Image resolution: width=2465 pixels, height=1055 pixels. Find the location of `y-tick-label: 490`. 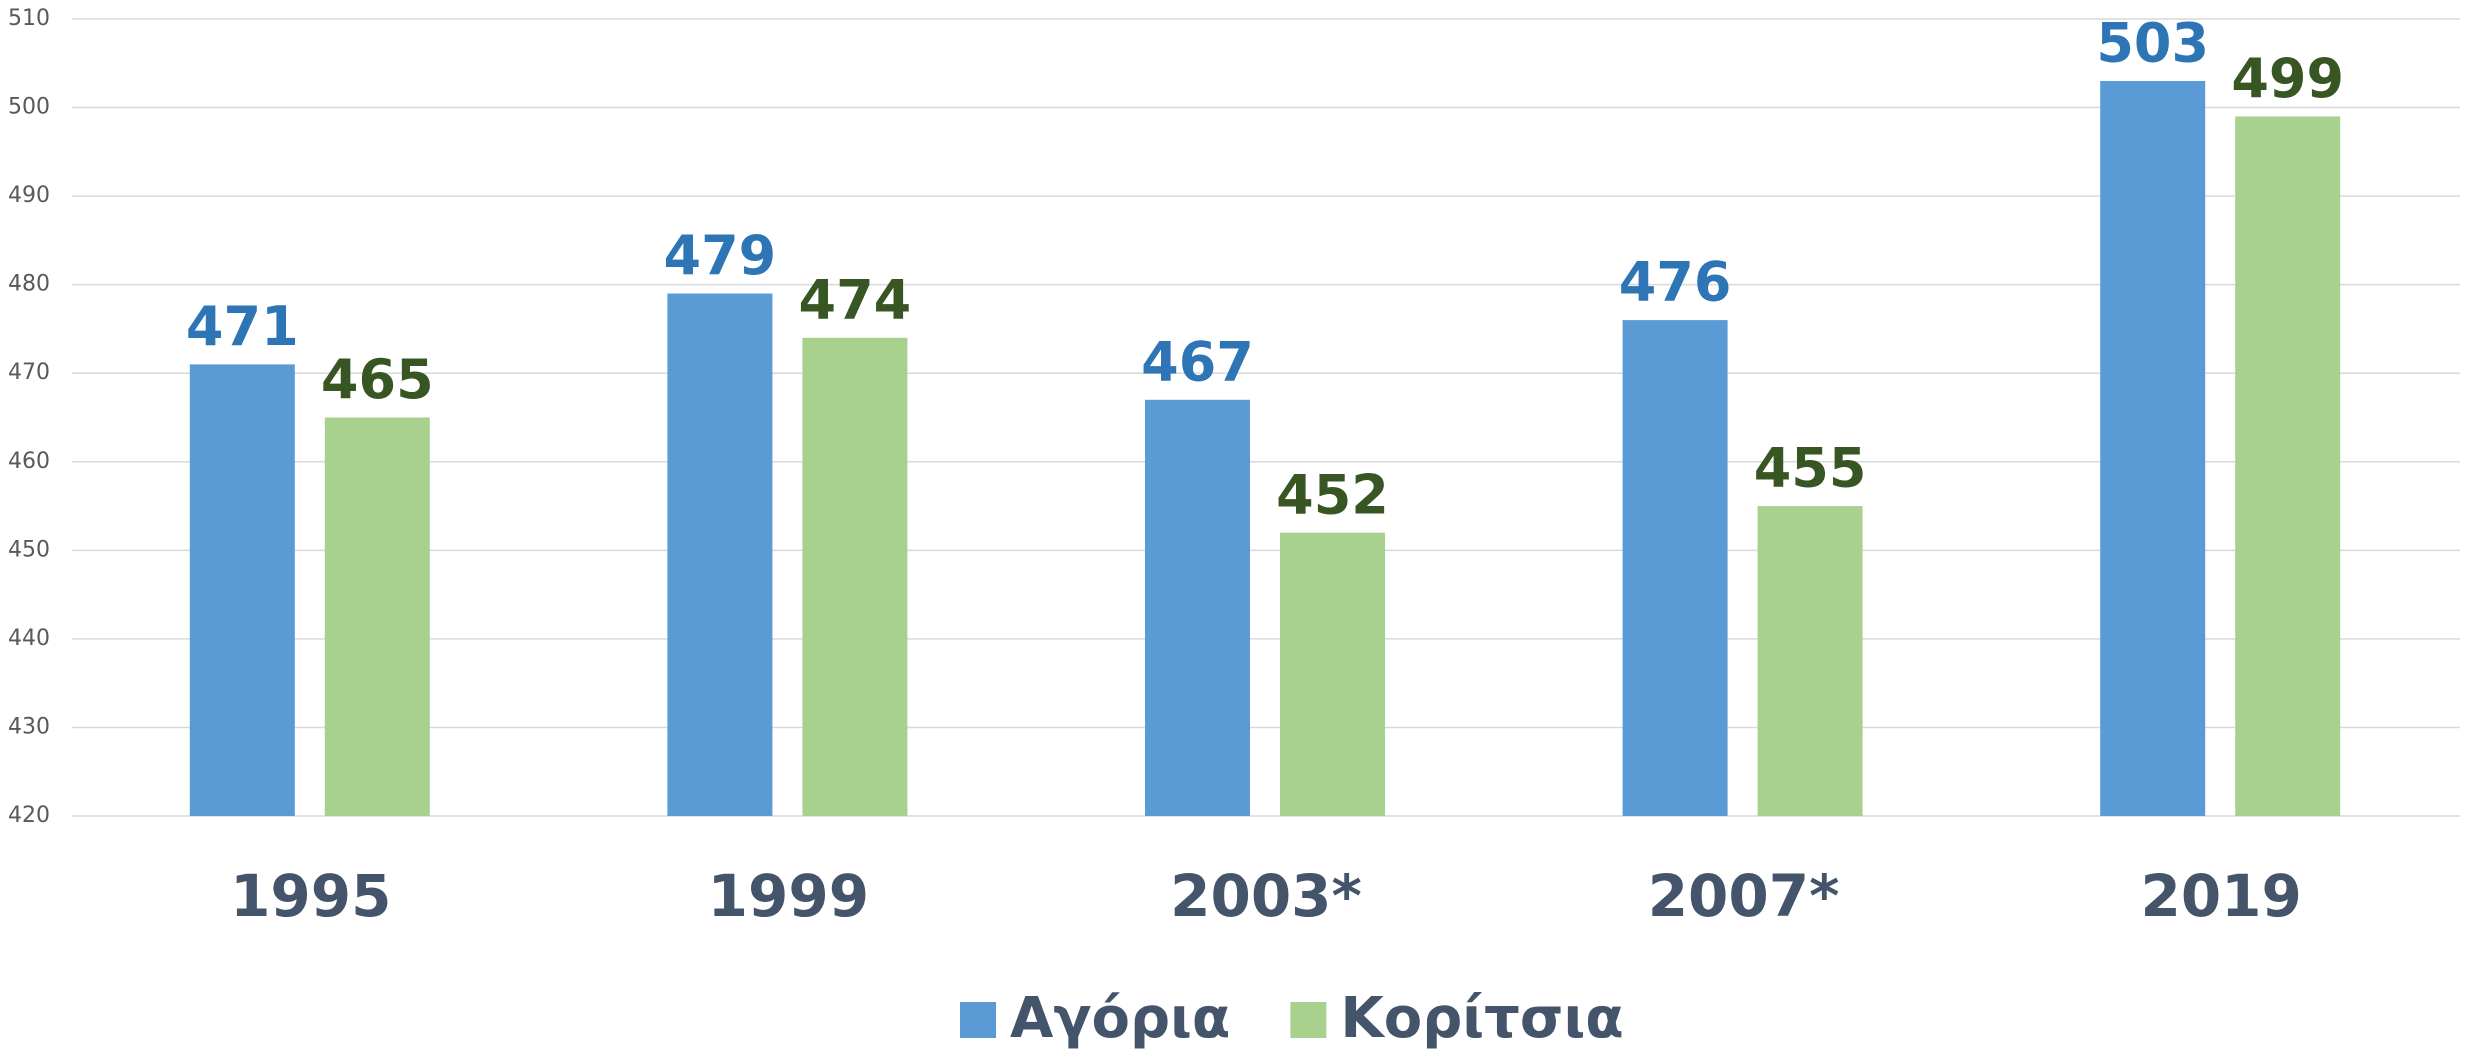

y-tick-label: 490 is located at coordinates (29, 195).